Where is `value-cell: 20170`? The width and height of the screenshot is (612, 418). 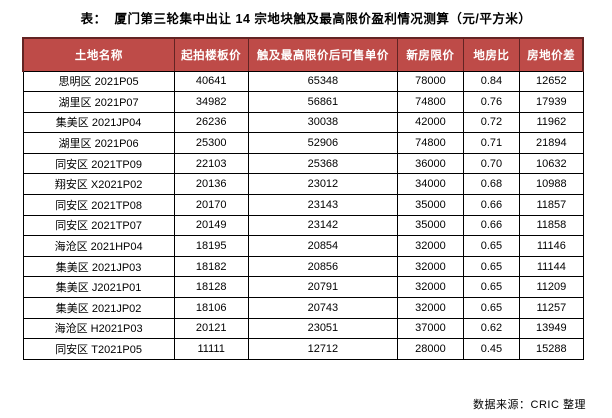
value-cell: 20170 is located at coordinates (211, 205).